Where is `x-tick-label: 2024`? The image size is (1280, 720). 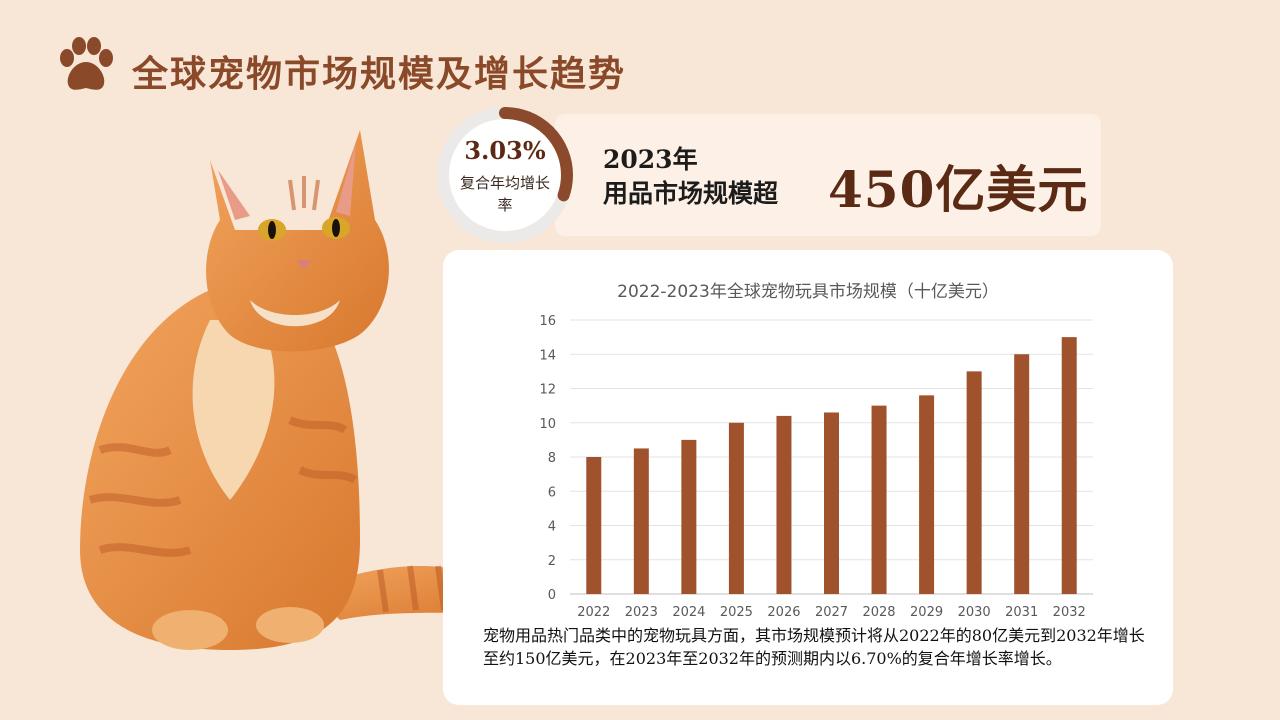
x-tick-label: 2024 is located at coordinates (688, 612).